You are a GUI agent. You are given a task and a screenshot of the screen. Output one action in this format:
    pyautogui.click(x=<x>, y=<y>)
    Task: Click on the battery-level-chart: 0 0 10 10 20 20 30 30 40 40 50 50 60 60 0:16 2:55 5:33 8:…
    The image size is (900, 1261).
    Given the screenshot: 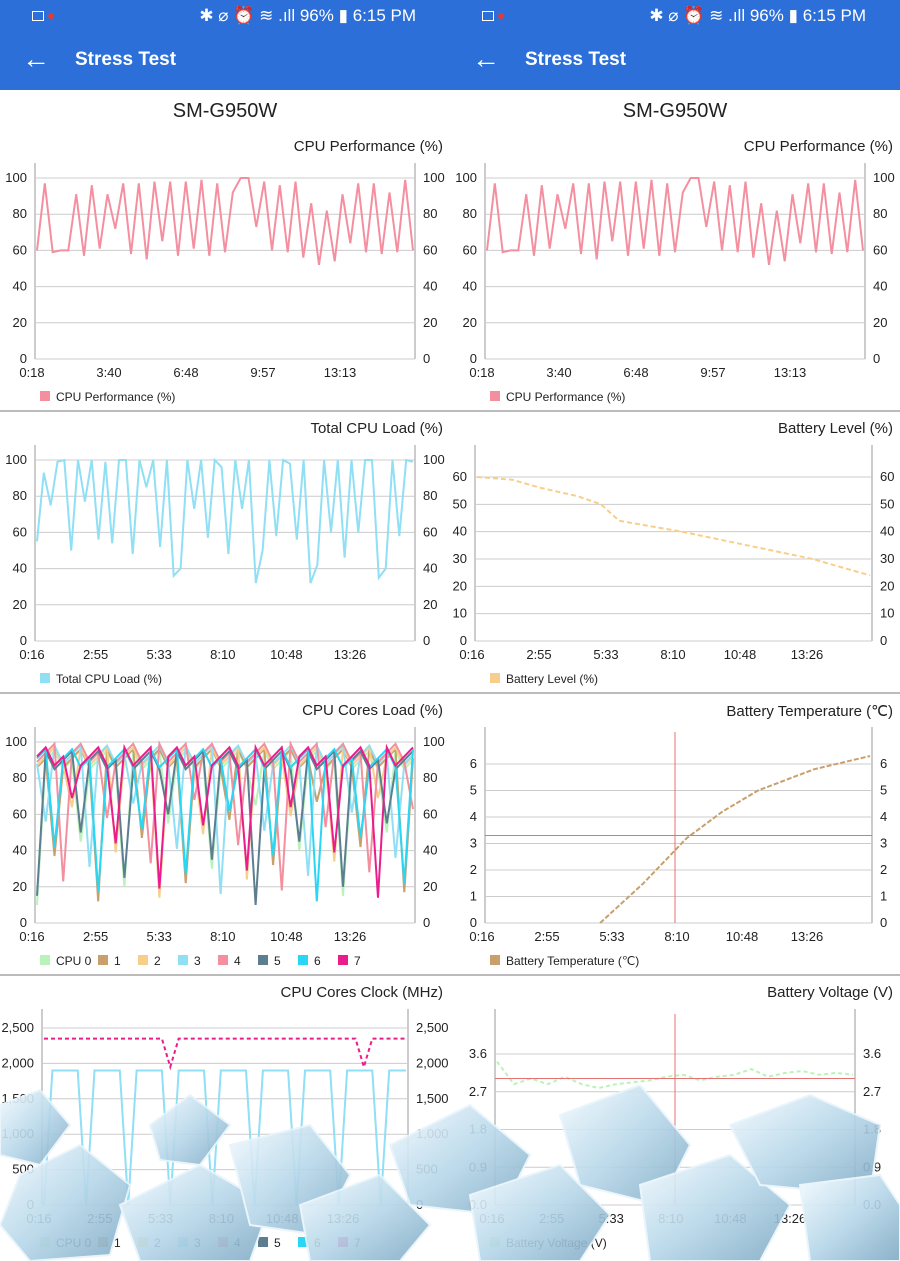 What is the action you would take?
    pyautogui.click(x=673, y=565)
    